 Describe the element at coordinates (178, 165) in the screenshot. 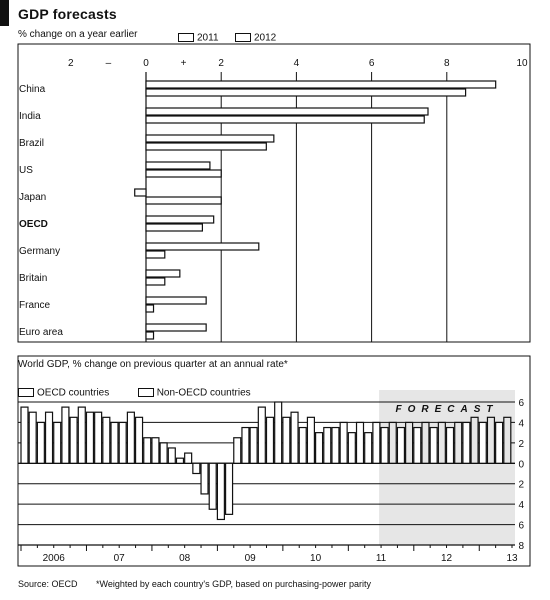

I see `bar-2011-us` at that location.